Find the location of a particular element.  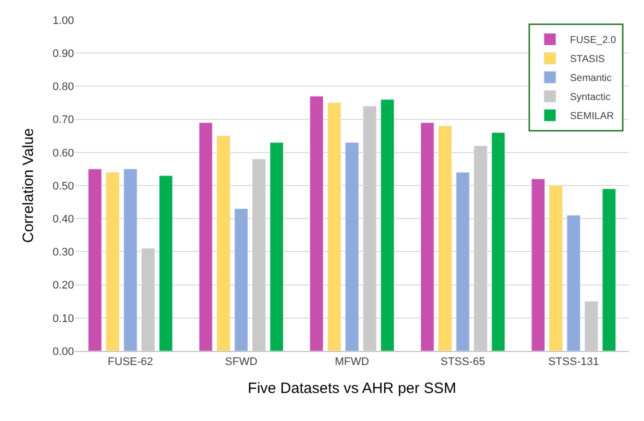

legend-label: Syntactic is located at coordinates (590, 98).